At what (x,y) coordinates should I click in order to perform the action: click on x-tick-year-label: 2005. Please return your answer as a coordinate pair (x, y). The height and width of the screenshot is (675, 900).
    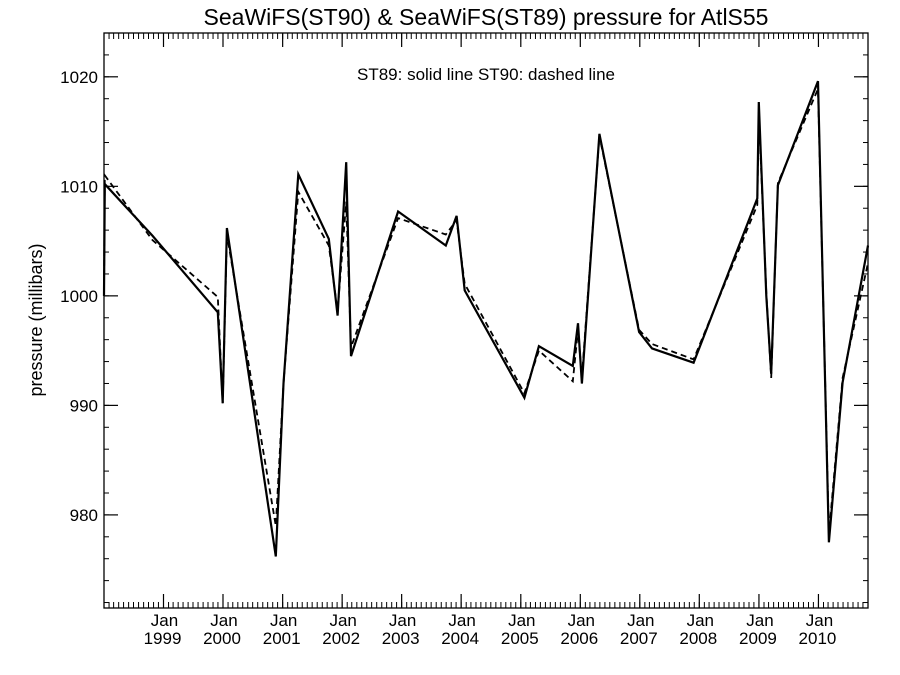
    Looking at the image, I should click on (520, 638).